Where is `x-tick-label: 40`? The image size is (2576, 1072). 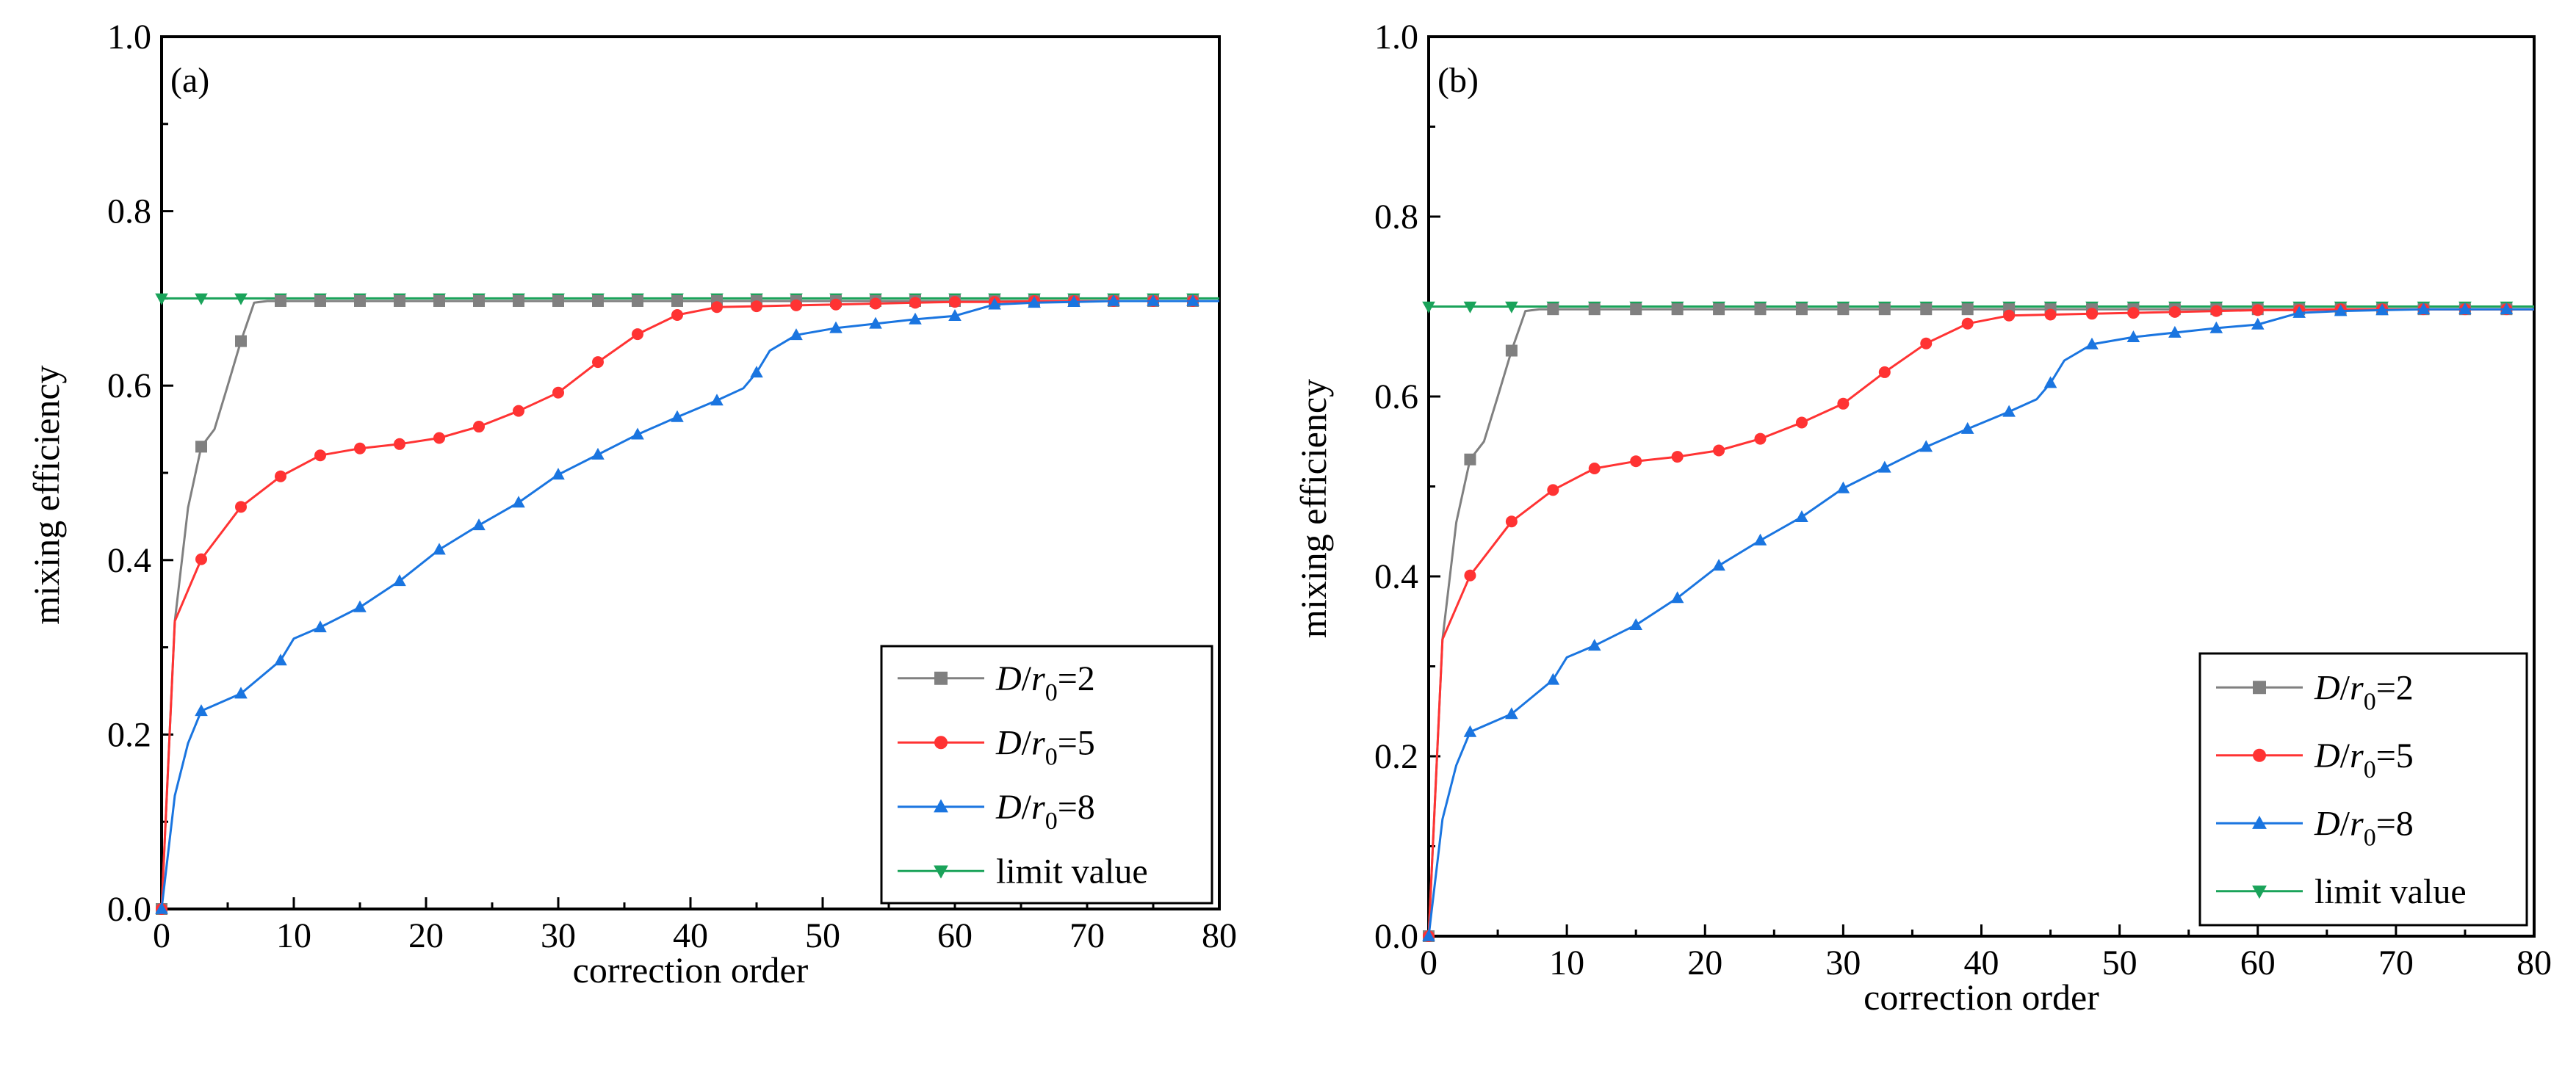
x-tick-label: 40 is located at coordinates (691, 935).